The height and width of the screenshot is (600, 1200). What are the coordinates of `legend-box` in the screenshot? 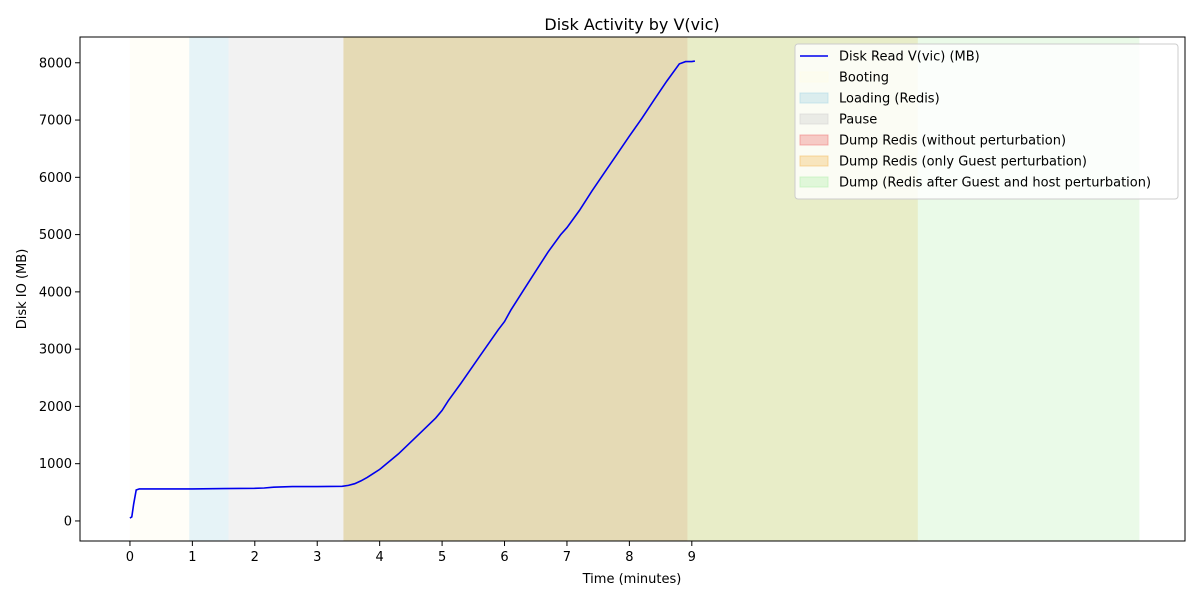 It's located at (986, 121).